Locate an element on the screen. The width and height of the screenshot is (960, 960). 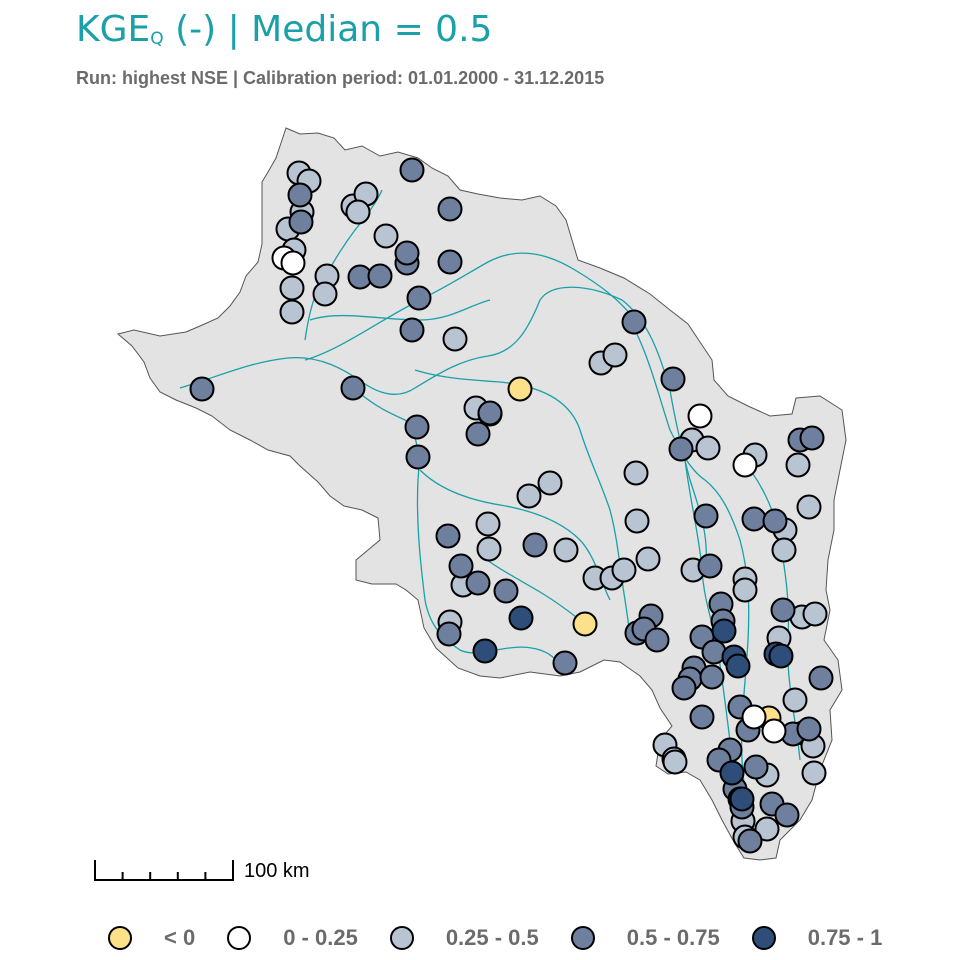
legend-label: 0 - 0.25 is located at coordinates (320, 937).